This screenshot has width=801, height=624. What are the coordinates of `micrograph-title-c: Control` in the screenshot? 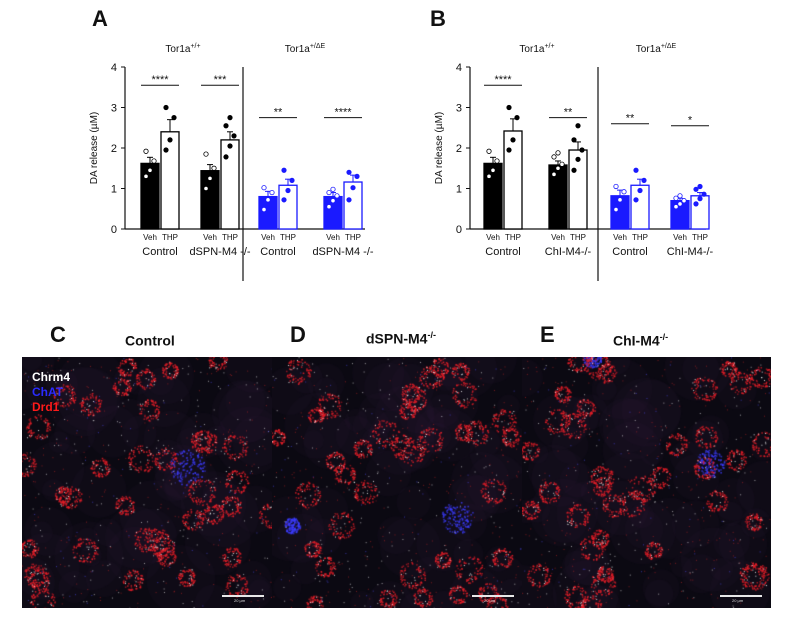 It's located at (150, 340).